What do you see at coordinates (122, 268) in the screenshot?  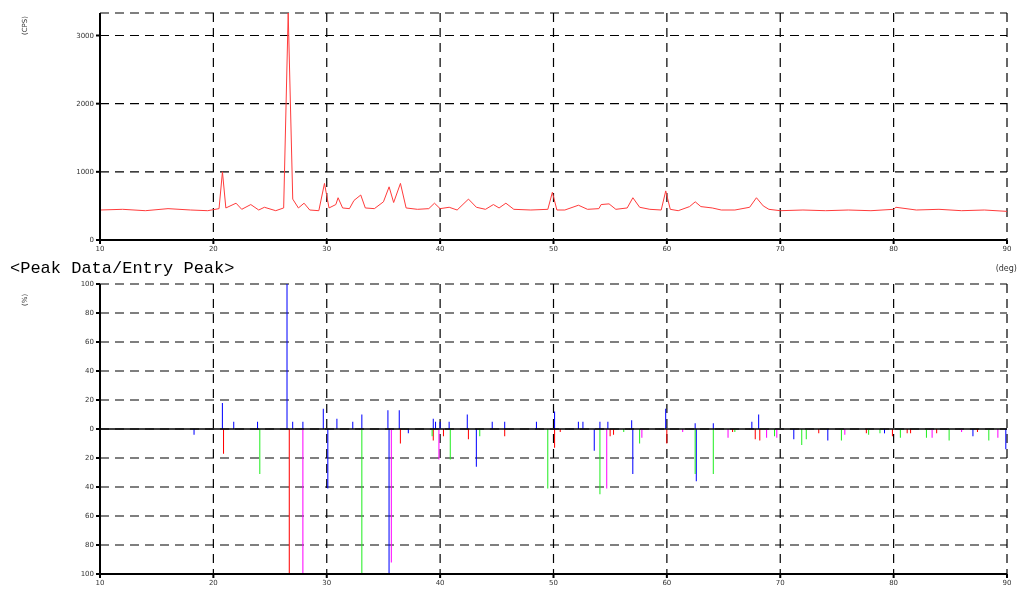 I see `chart-title: <Peak Data/Entry Peak>` at bounding box center [122, 268].